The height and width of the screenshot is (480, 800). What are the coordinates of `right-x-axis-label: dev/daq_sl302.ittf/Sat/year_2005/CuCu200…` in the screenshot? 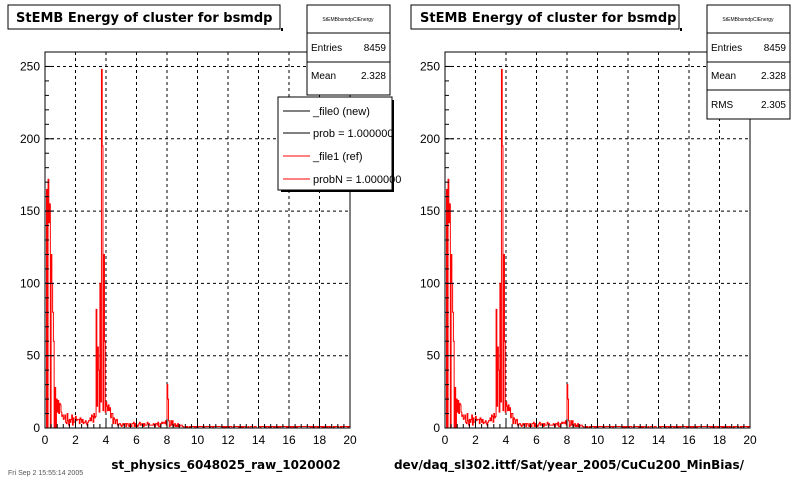 It's located at (569, 465).